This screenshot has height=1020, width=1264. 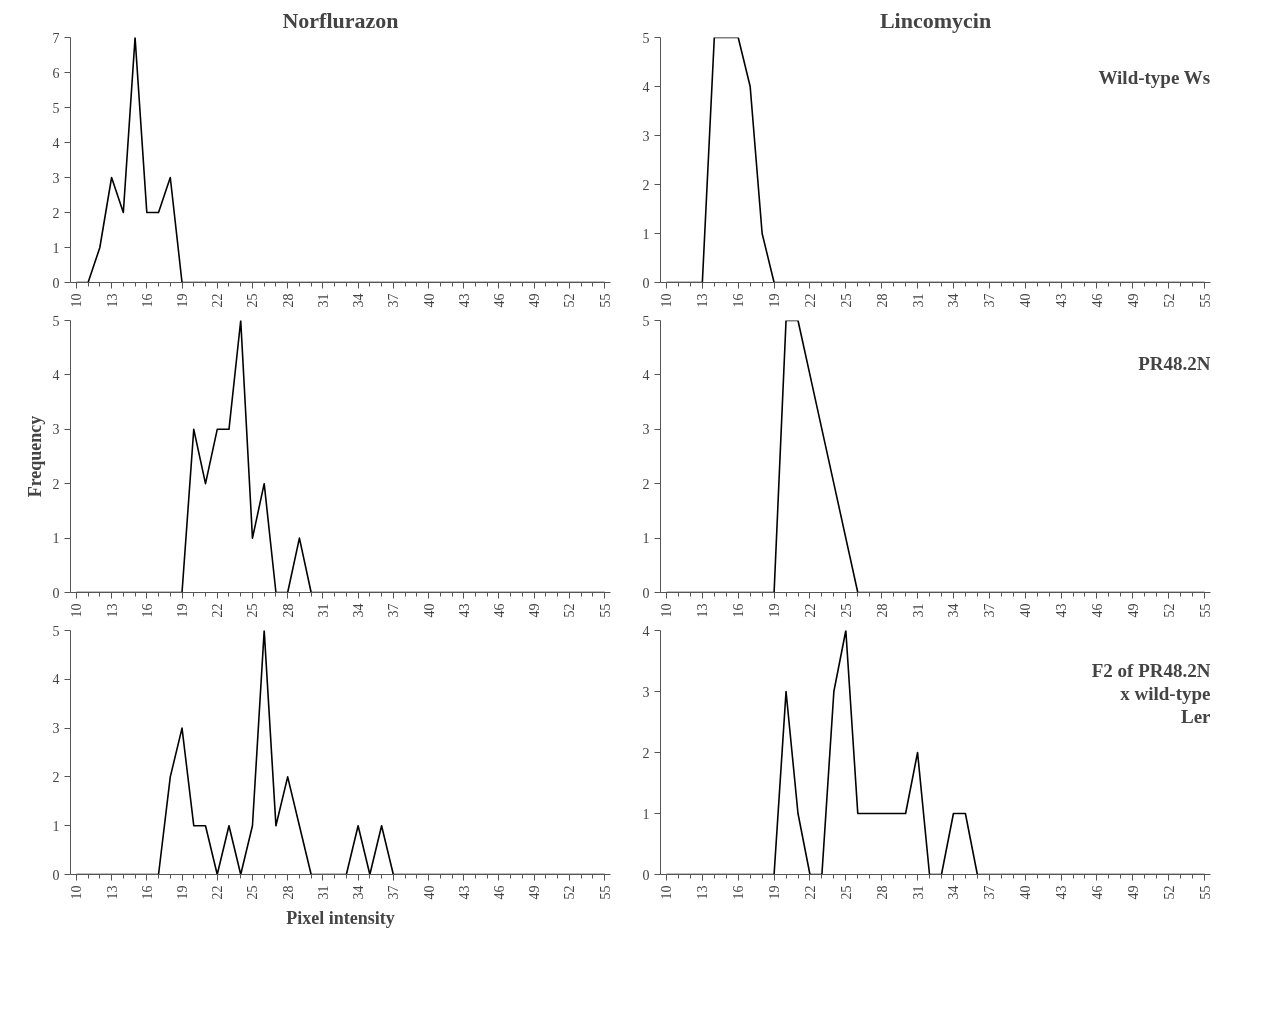 What do you see at coordinates (340, 20) in the screenshot?
I see `chart-title: Norflurazon` at bounding box center [340, 20].